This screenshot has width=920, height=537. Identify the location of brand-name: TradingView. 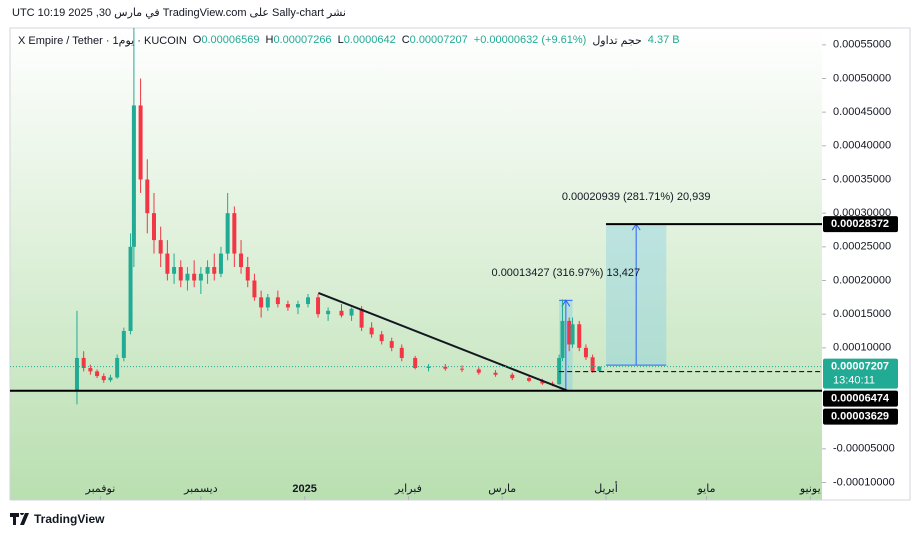
(69, 519).